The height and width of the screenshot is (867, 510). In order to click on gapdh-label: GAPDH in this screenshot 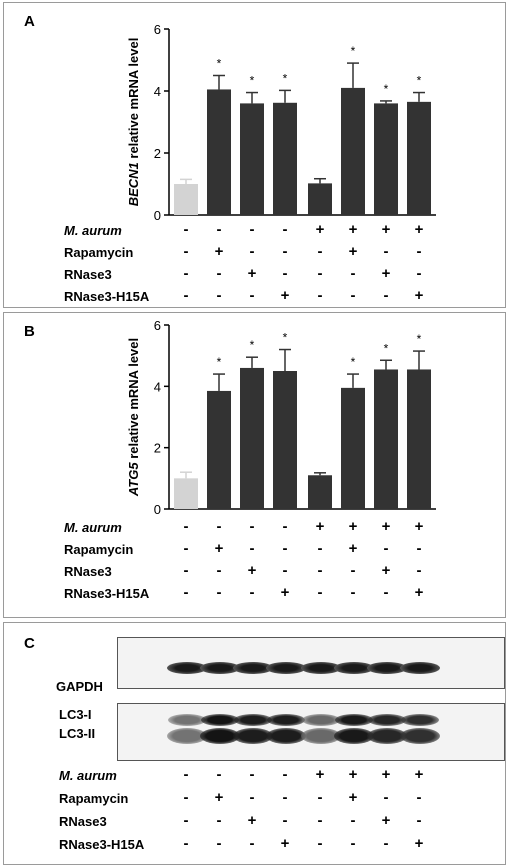, I will do `click(79, 686)`.